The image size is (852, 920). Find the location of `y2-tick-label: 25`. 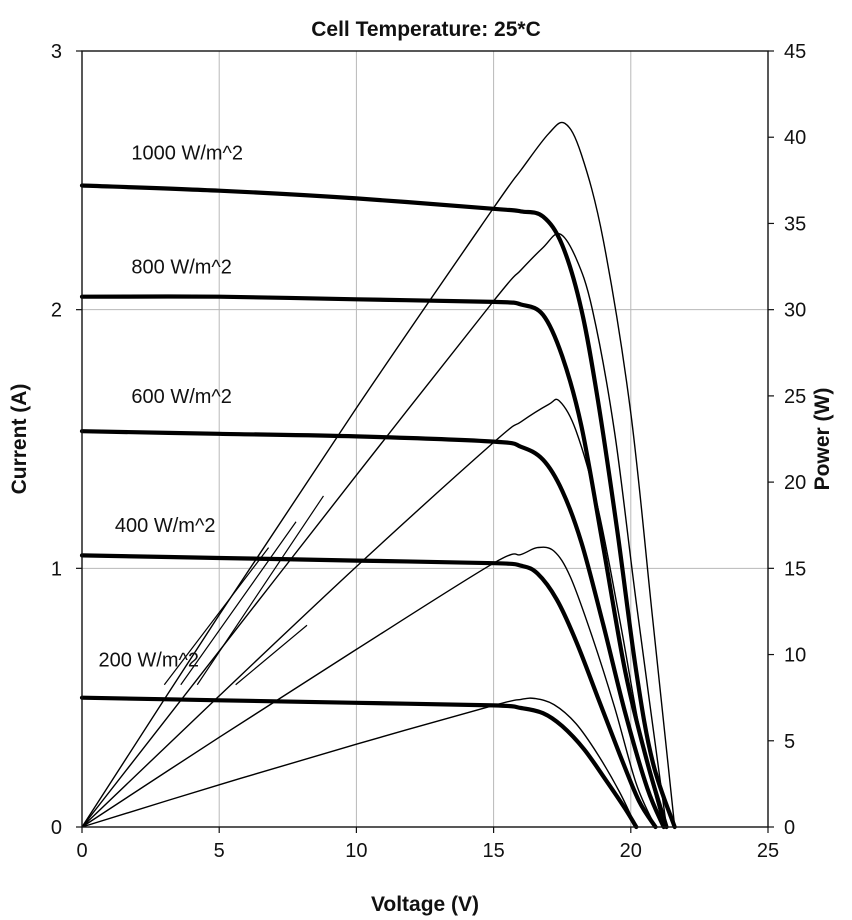

y2-tick-label: 25 is located at coordinates (795, 397).